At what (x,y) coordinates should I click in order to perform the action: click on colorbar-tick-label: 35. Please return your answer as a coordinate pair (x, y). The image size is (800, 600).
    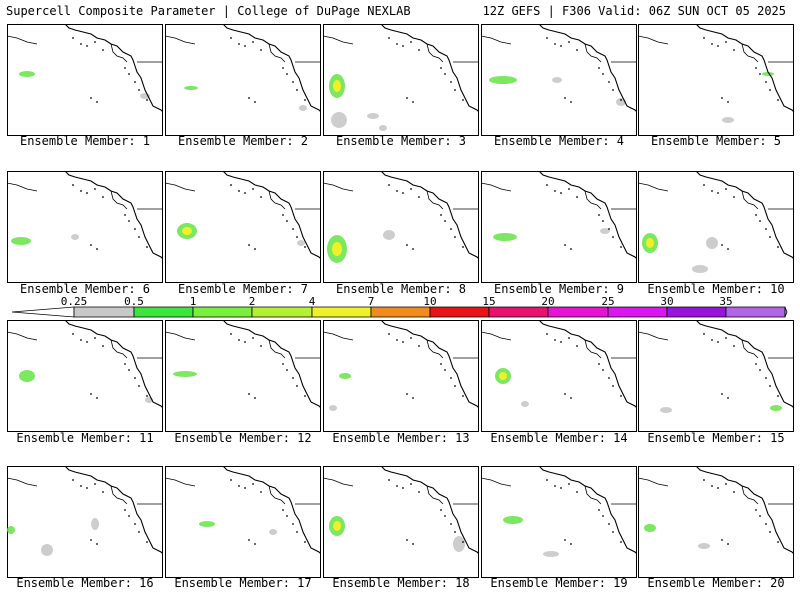
    Looking at the image, I should click on (726, 301).